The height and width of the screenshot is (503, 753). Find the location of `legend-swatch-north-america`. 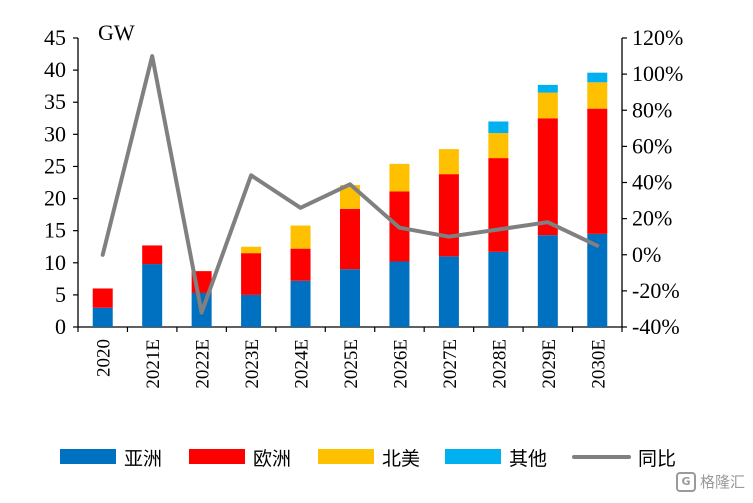

legend-swatch-north-america is located at coordinates (346, 456).